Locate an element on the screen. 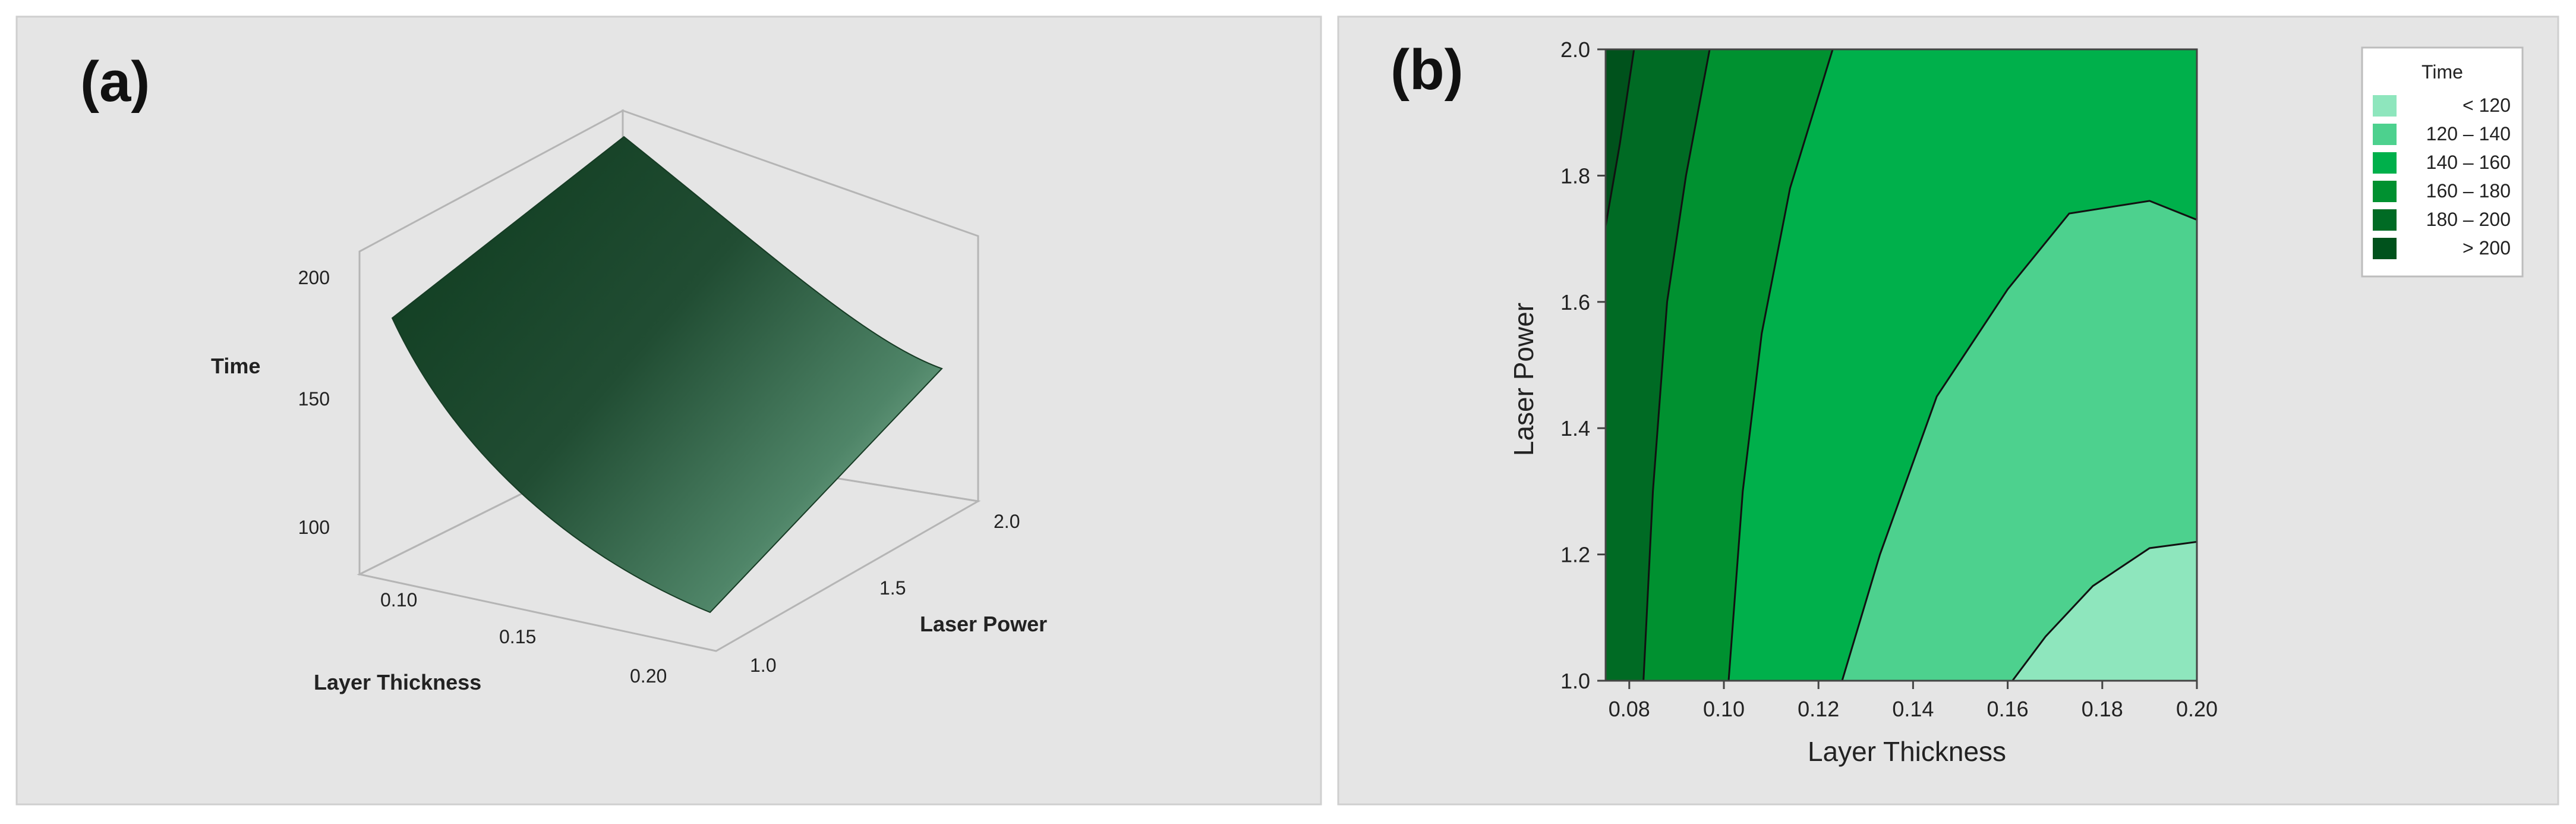 Image resolution: width=2576 pixels, height=824 pixels. z-tick-label: 150 is located at coordinates (314, 399).